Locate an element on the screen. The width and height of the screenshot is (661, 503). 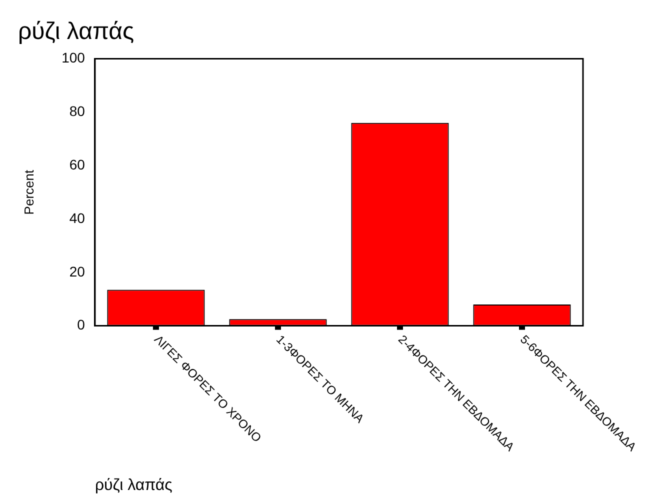
y-tick-label: 0 is located at coordinates (81, 324).